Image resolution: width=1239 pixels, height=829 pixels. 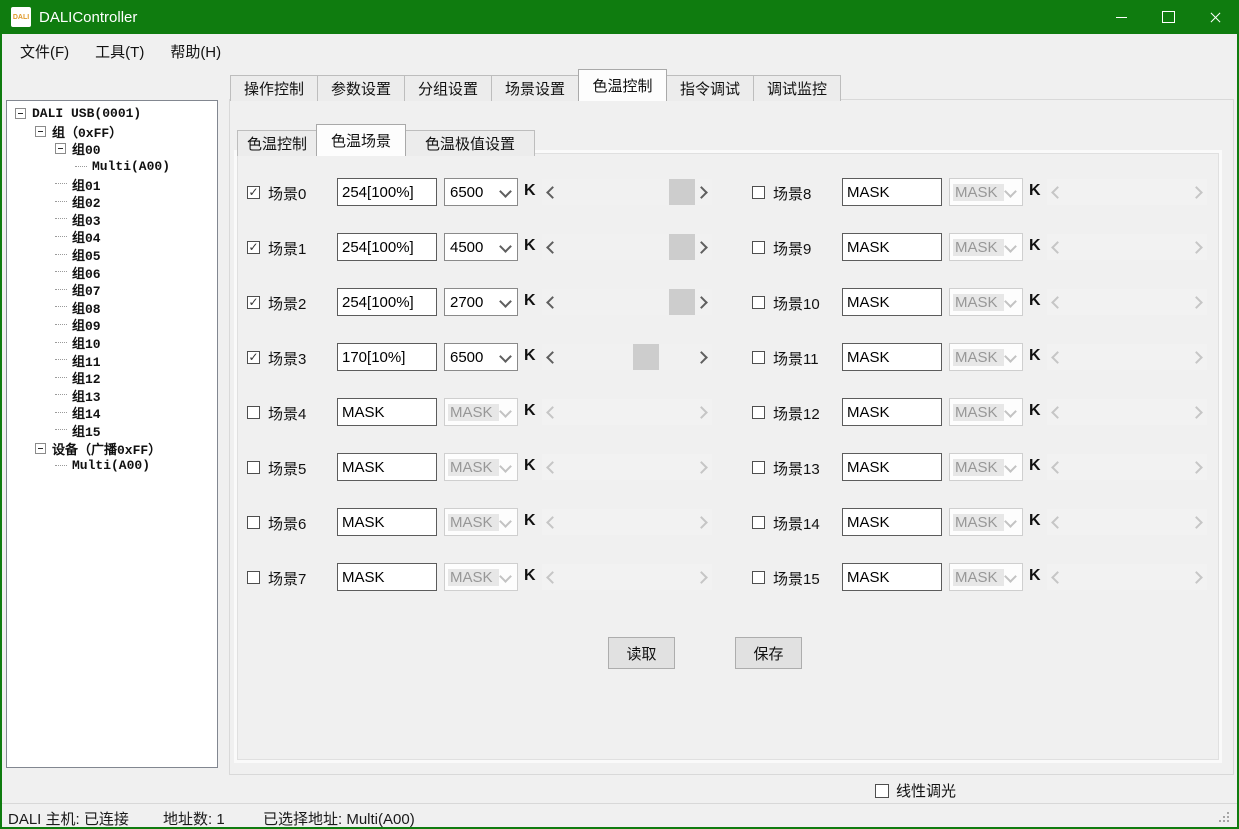 What do you see at coordinates (112, 360) in the screenshot?
I see `tree-node: 组11` at bounding box center [112, 360].